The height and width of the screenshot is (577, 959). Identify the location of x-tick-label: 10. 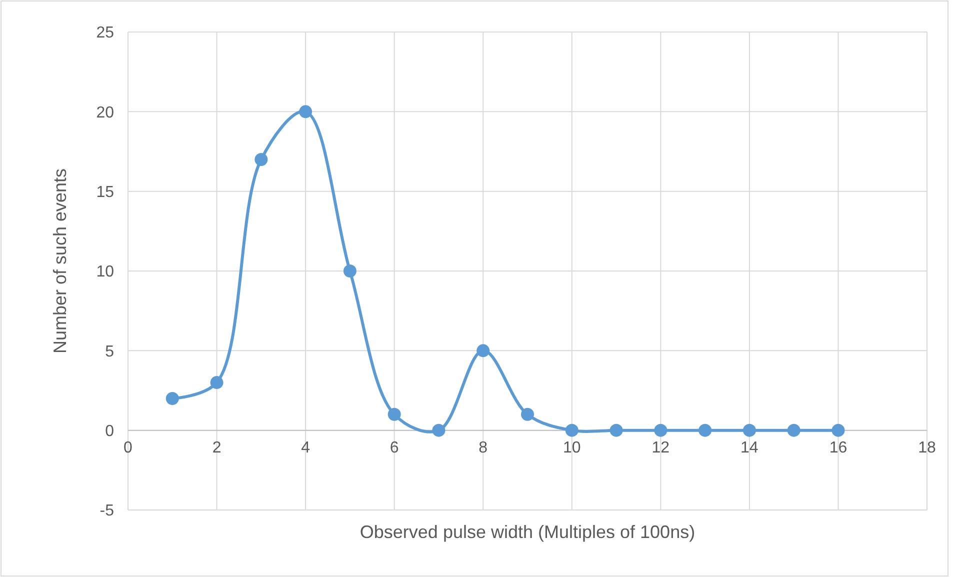
(571, 447).